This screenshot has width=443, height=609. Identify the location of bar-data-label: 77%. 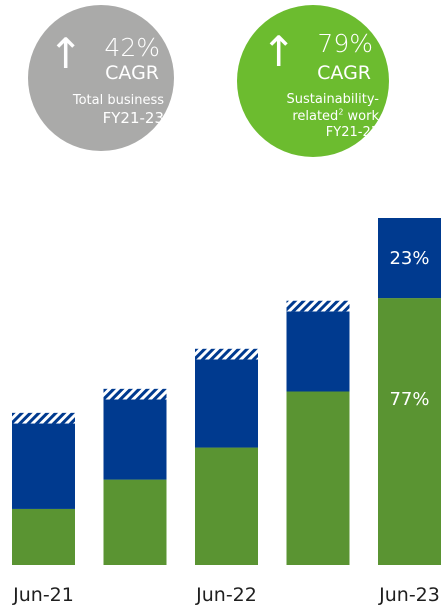
(409, 399).